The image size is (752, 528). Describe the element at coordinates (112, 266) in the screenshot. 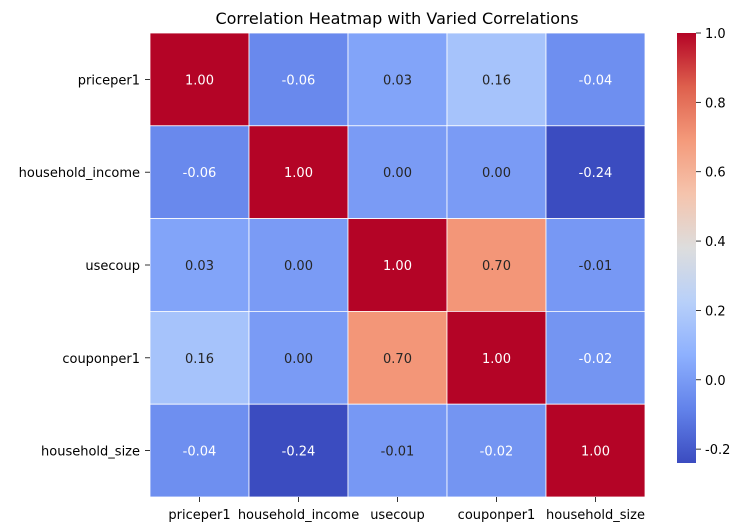

I see `y-tick-label-usecoup: usecoup` at that location.